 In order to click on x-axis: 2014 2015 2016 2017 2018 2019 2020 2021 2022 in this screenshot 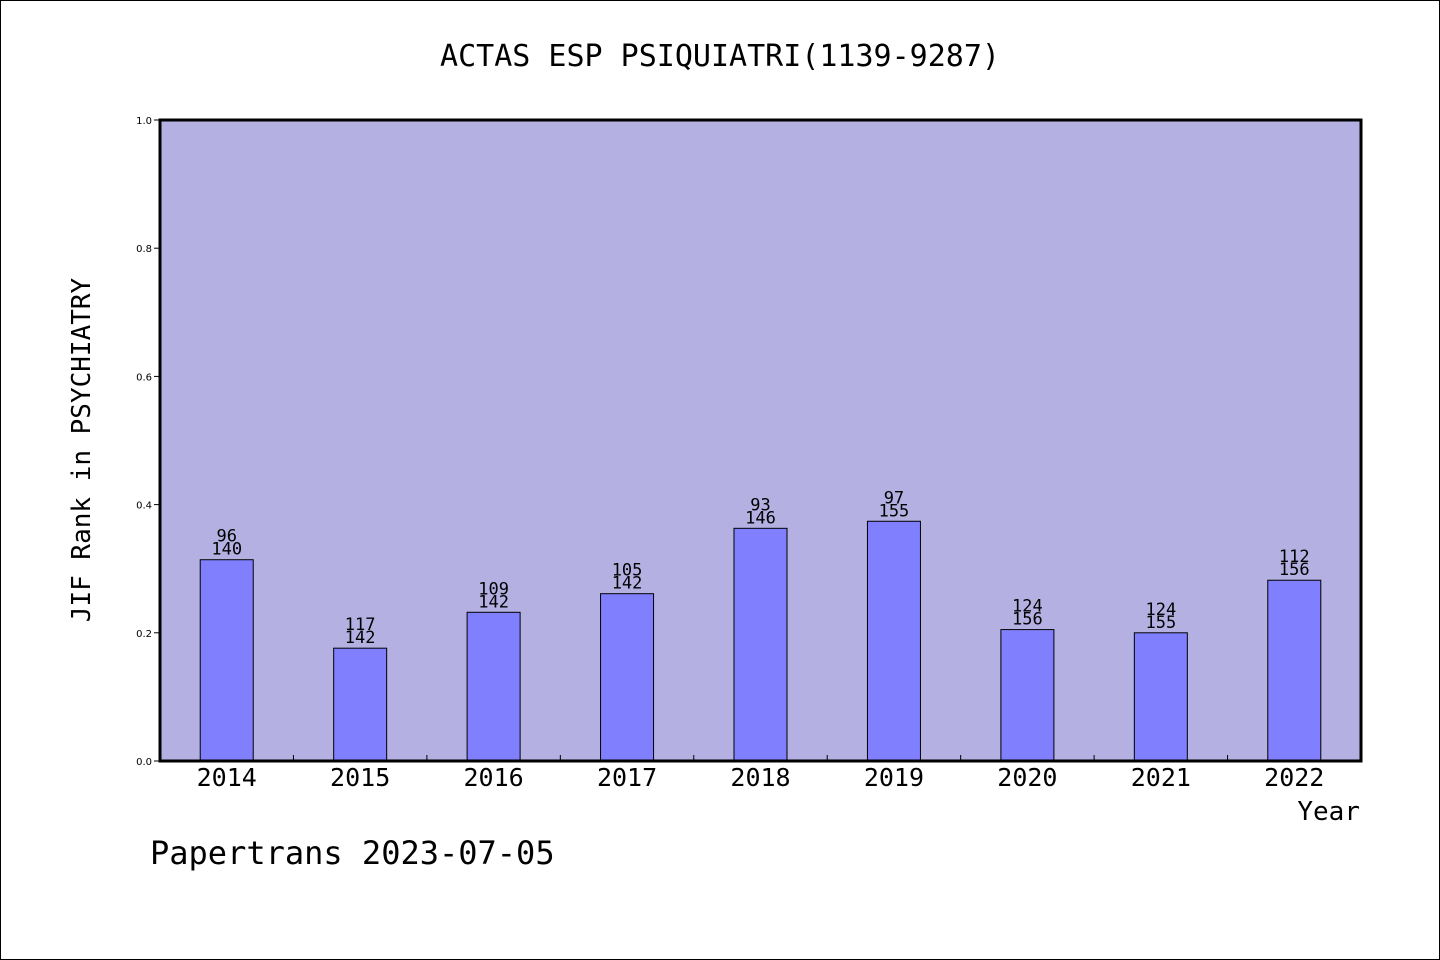, I will do `click(760, 773)`.